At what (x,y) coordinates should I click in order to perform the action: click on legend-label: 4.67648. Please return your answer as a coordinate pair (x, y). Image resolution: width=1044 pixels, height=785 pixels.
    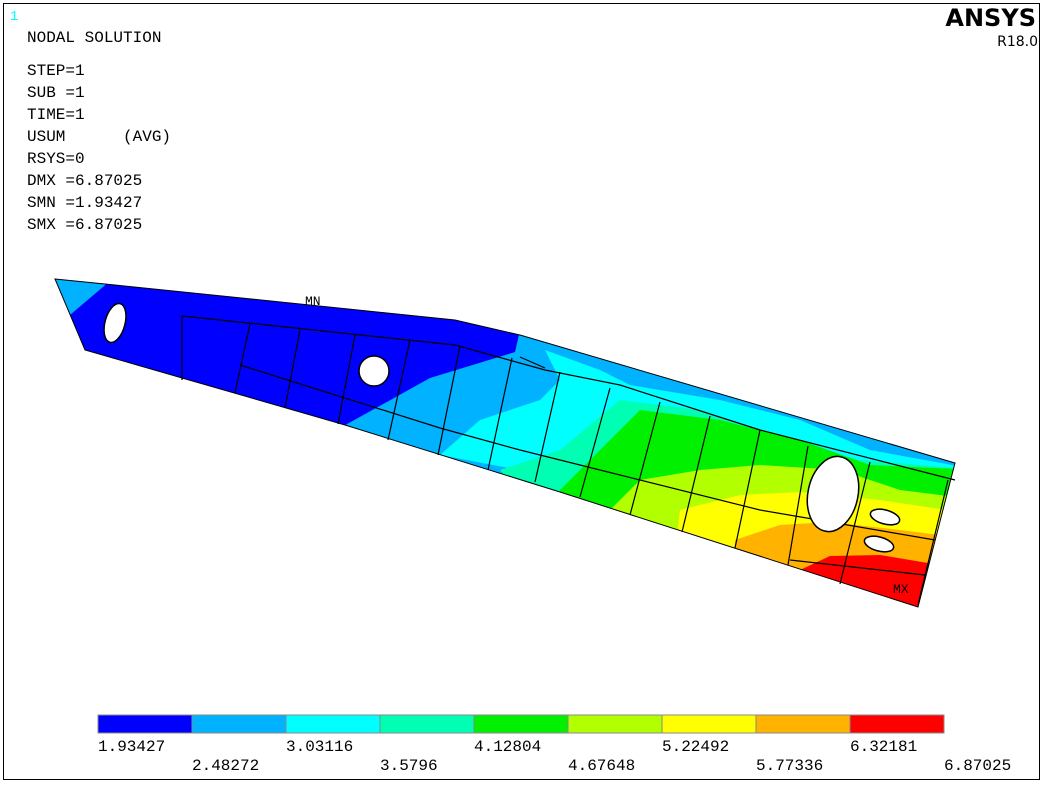
    Looking at the image, I should click on (601, 766).